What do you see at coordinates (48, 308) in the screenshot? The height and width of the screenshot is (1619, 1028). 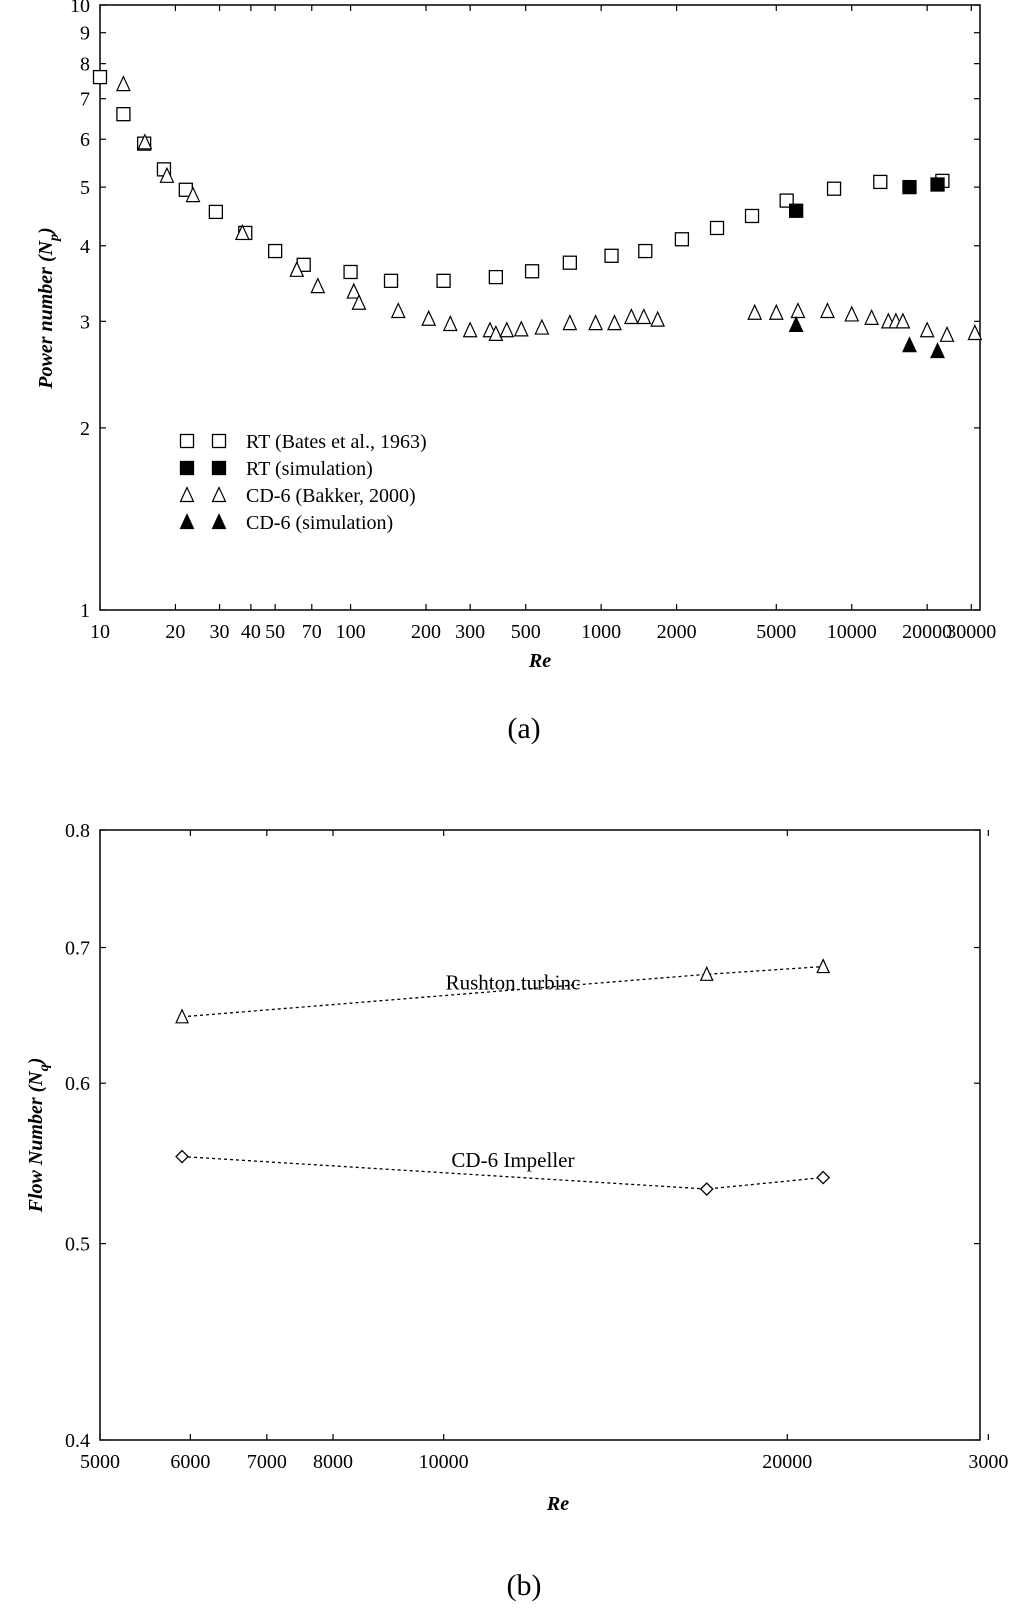 I see `y-axis-title: Power number (Np)` at bounding box center [48, 308].